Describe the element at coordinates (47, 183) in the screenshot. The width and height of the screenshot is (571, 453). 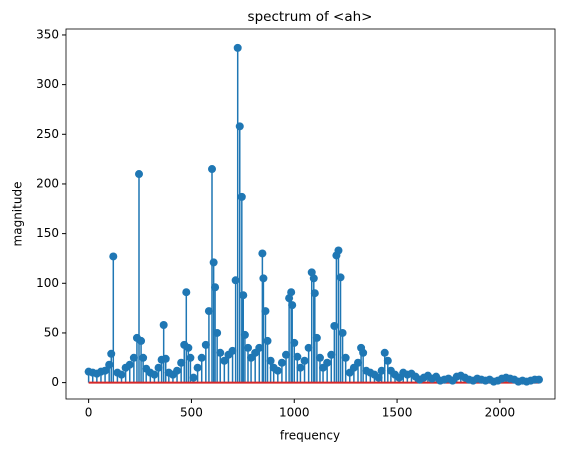
I see `y-tick-label: 200` at that location.